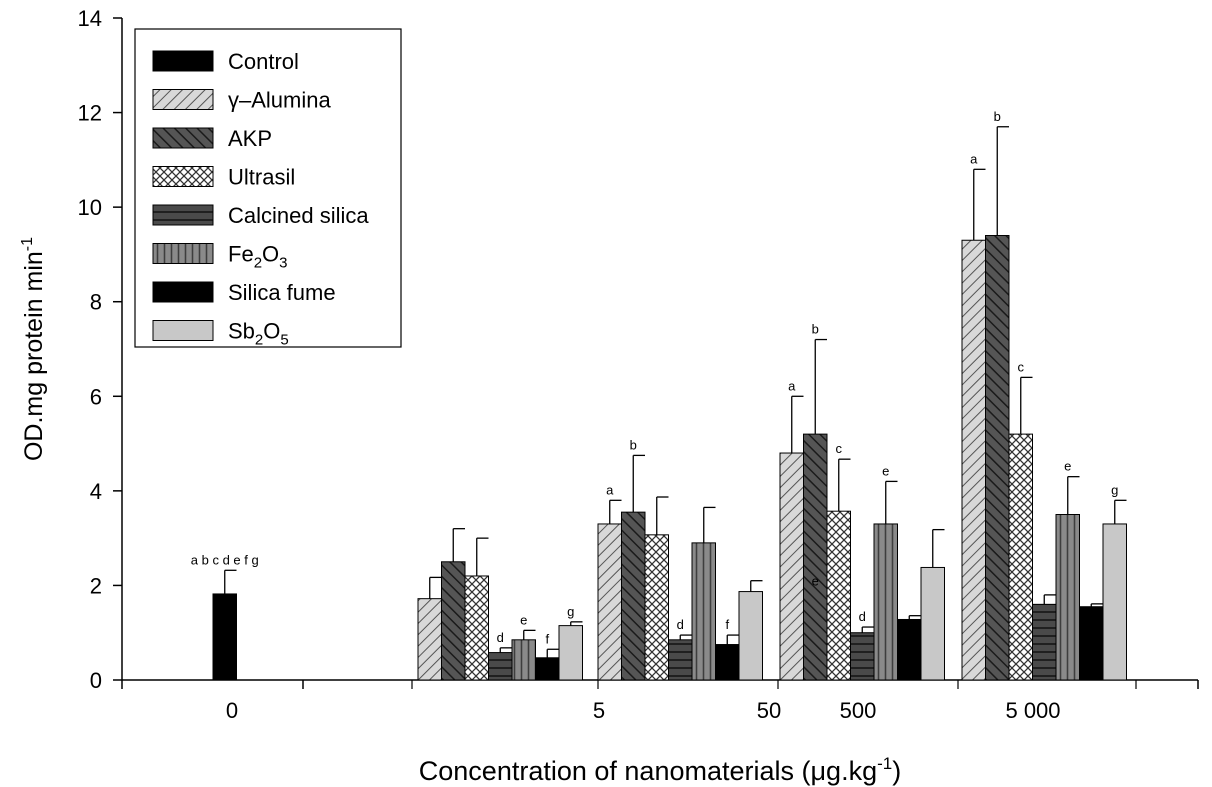 Image resolution: width=1212 pixels, height=787 pixels. I want to click on x-tick-label: 50, so click(769, 710).